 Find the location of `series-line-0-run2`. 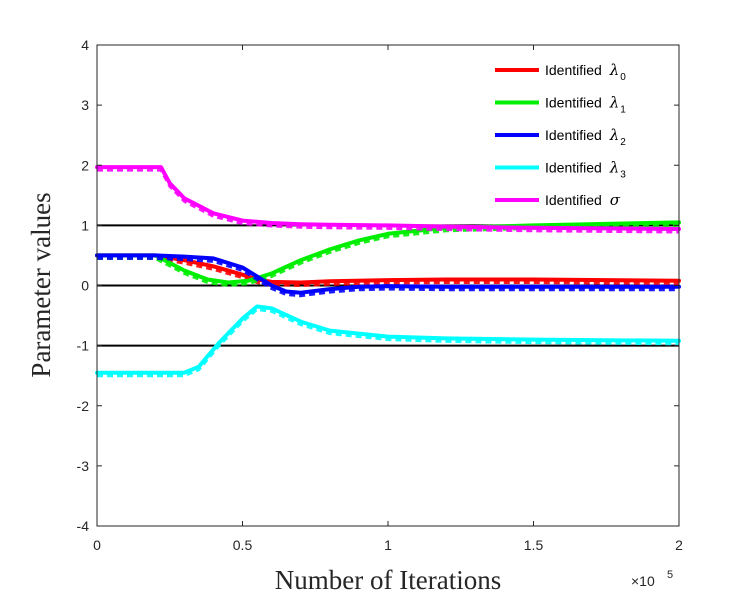

series-line-0-run2 is located at coordinates (388, 272).